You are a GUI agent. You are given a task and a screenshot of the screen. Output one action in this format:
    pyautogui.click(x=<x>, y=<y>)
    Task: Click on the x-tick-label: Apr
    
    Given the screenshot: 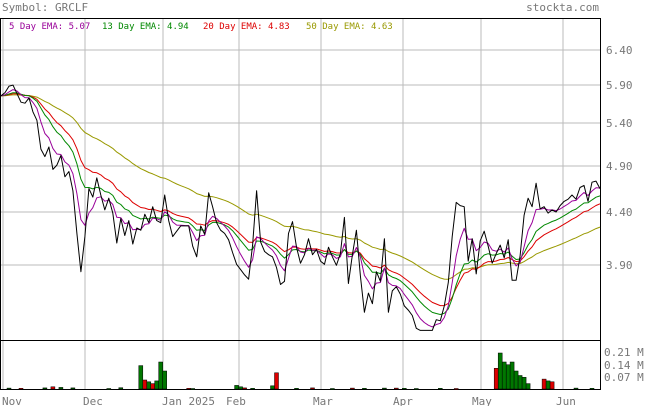 What is the action you would take?
    pyautogui.click(x=403, y=400)
    